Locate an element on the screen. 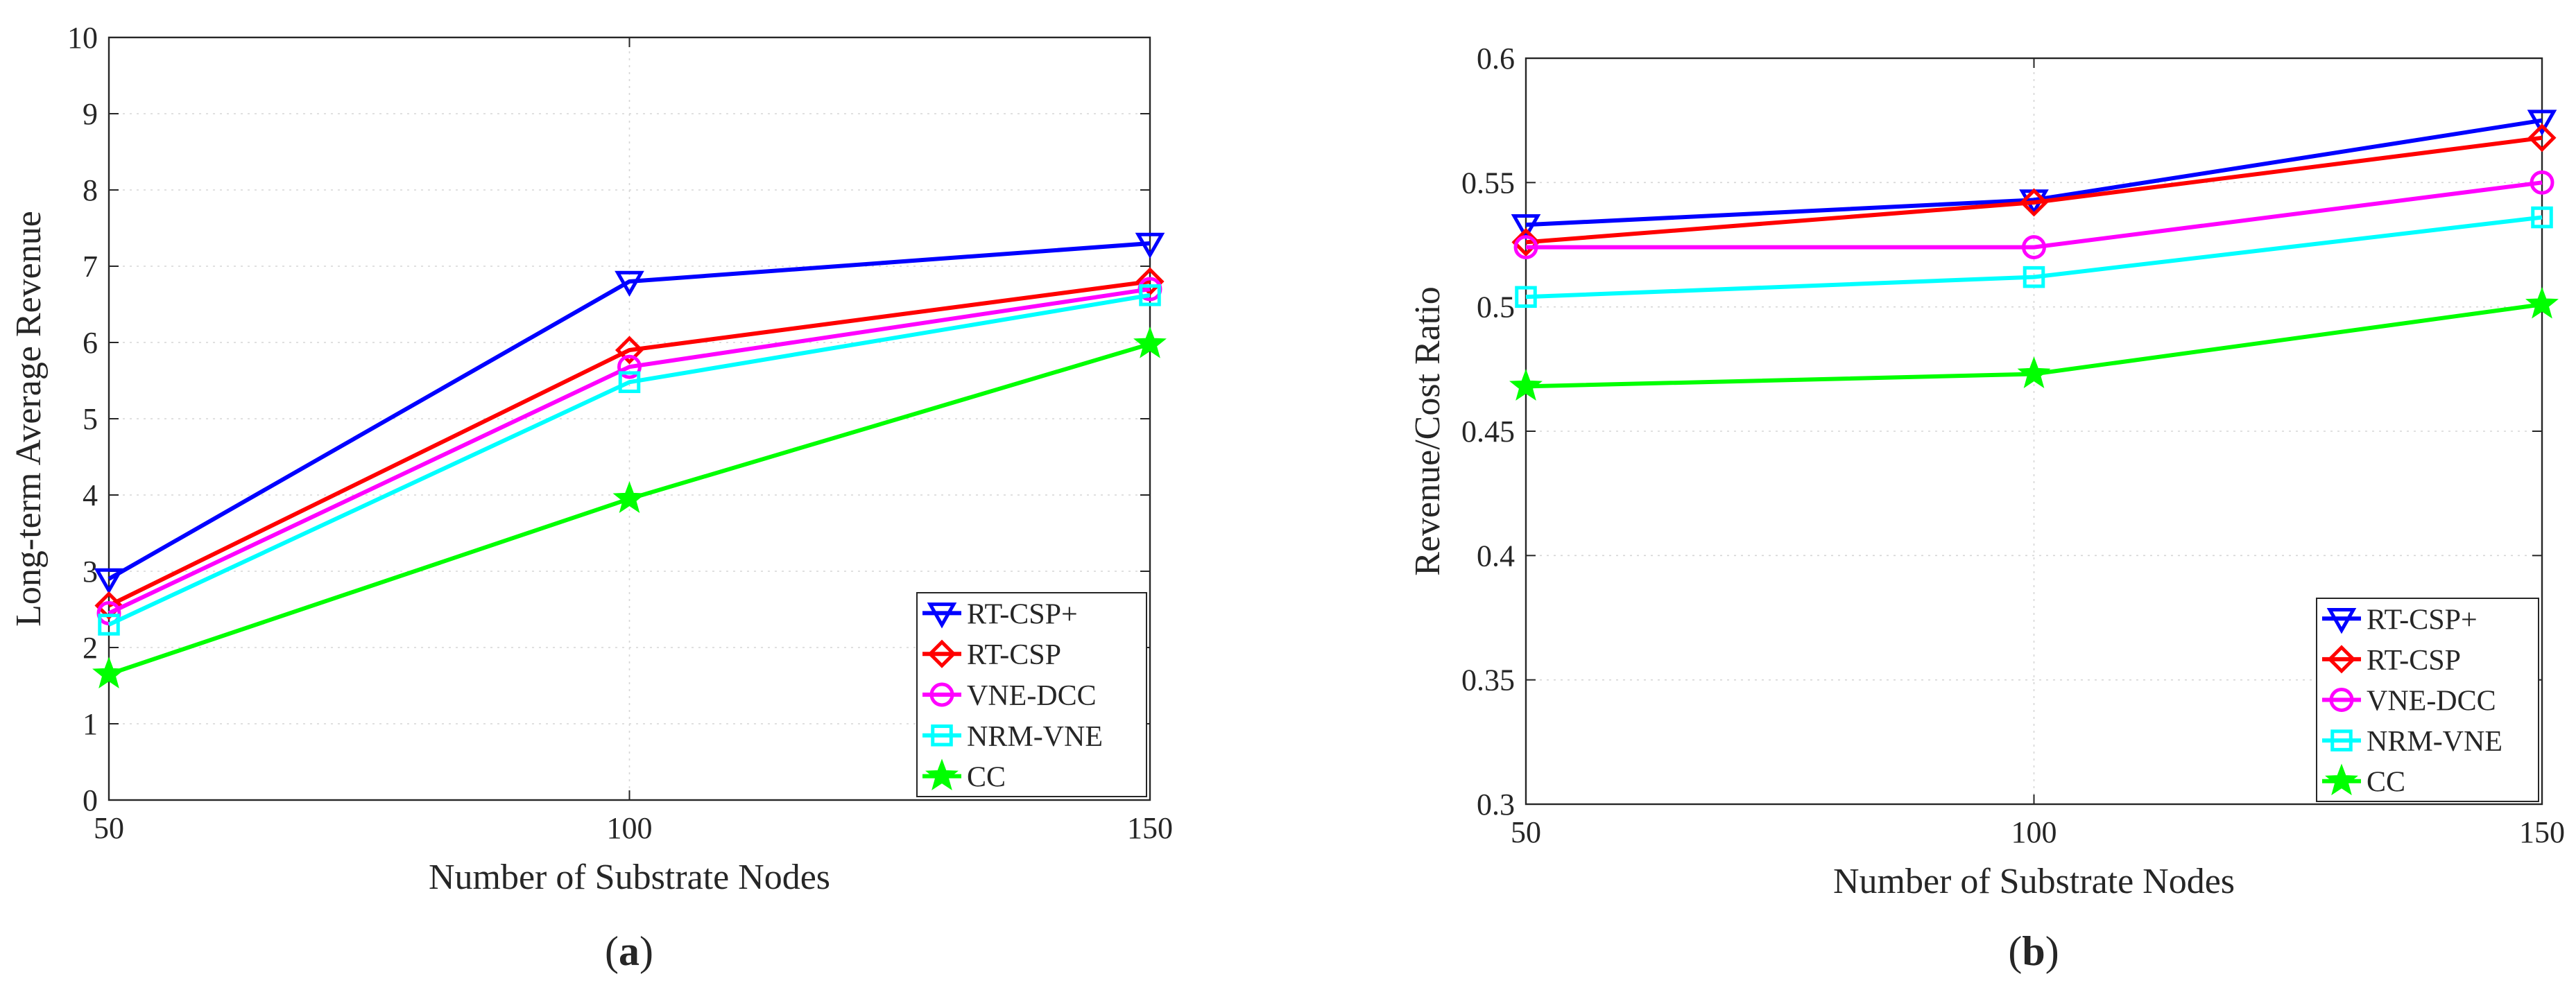 This screenshot has height=999, width=2576. y-tick-label: 1 is located at coordinates (90, 724).